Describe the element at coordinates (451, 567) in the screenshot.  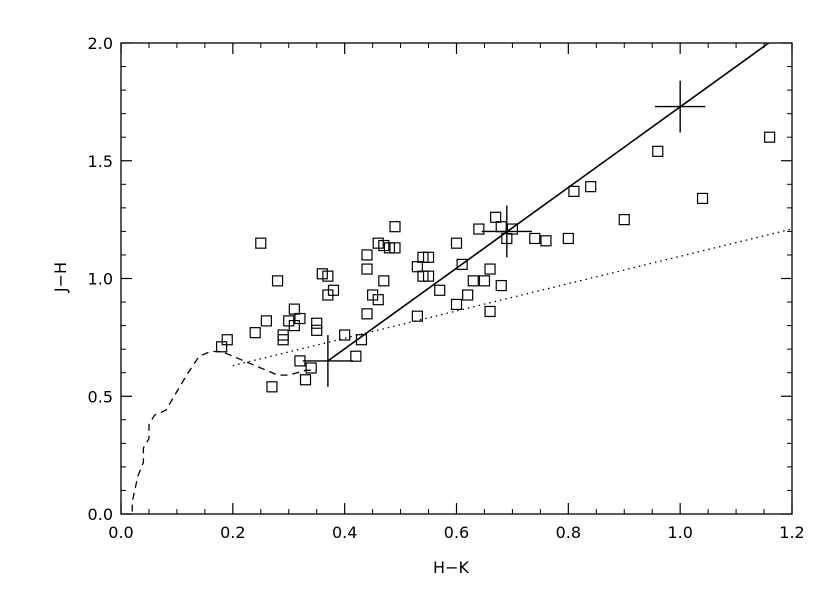
I see `x-axis-label: H−K` at that location.